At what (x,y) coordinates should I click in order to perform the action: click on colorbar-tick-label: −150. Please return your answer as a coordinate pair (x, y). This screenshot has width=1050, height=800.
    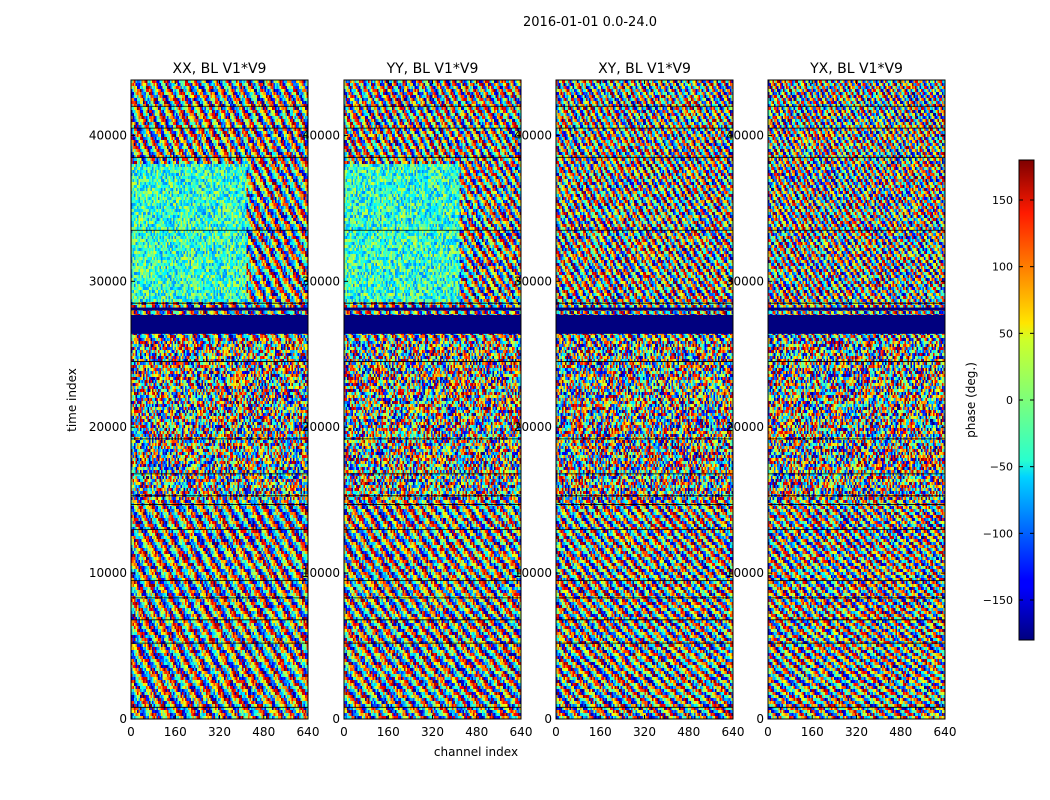
    Looking at the image, I should click on (998, 600).